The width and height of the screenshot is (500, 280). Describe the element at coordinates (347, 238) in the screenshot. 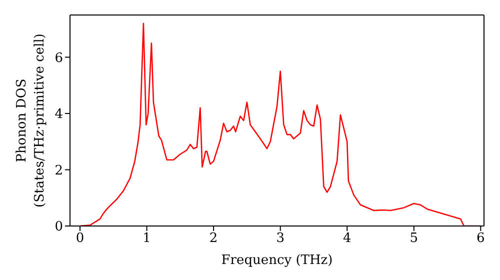

I see `x-tick-label: 4` at that location.